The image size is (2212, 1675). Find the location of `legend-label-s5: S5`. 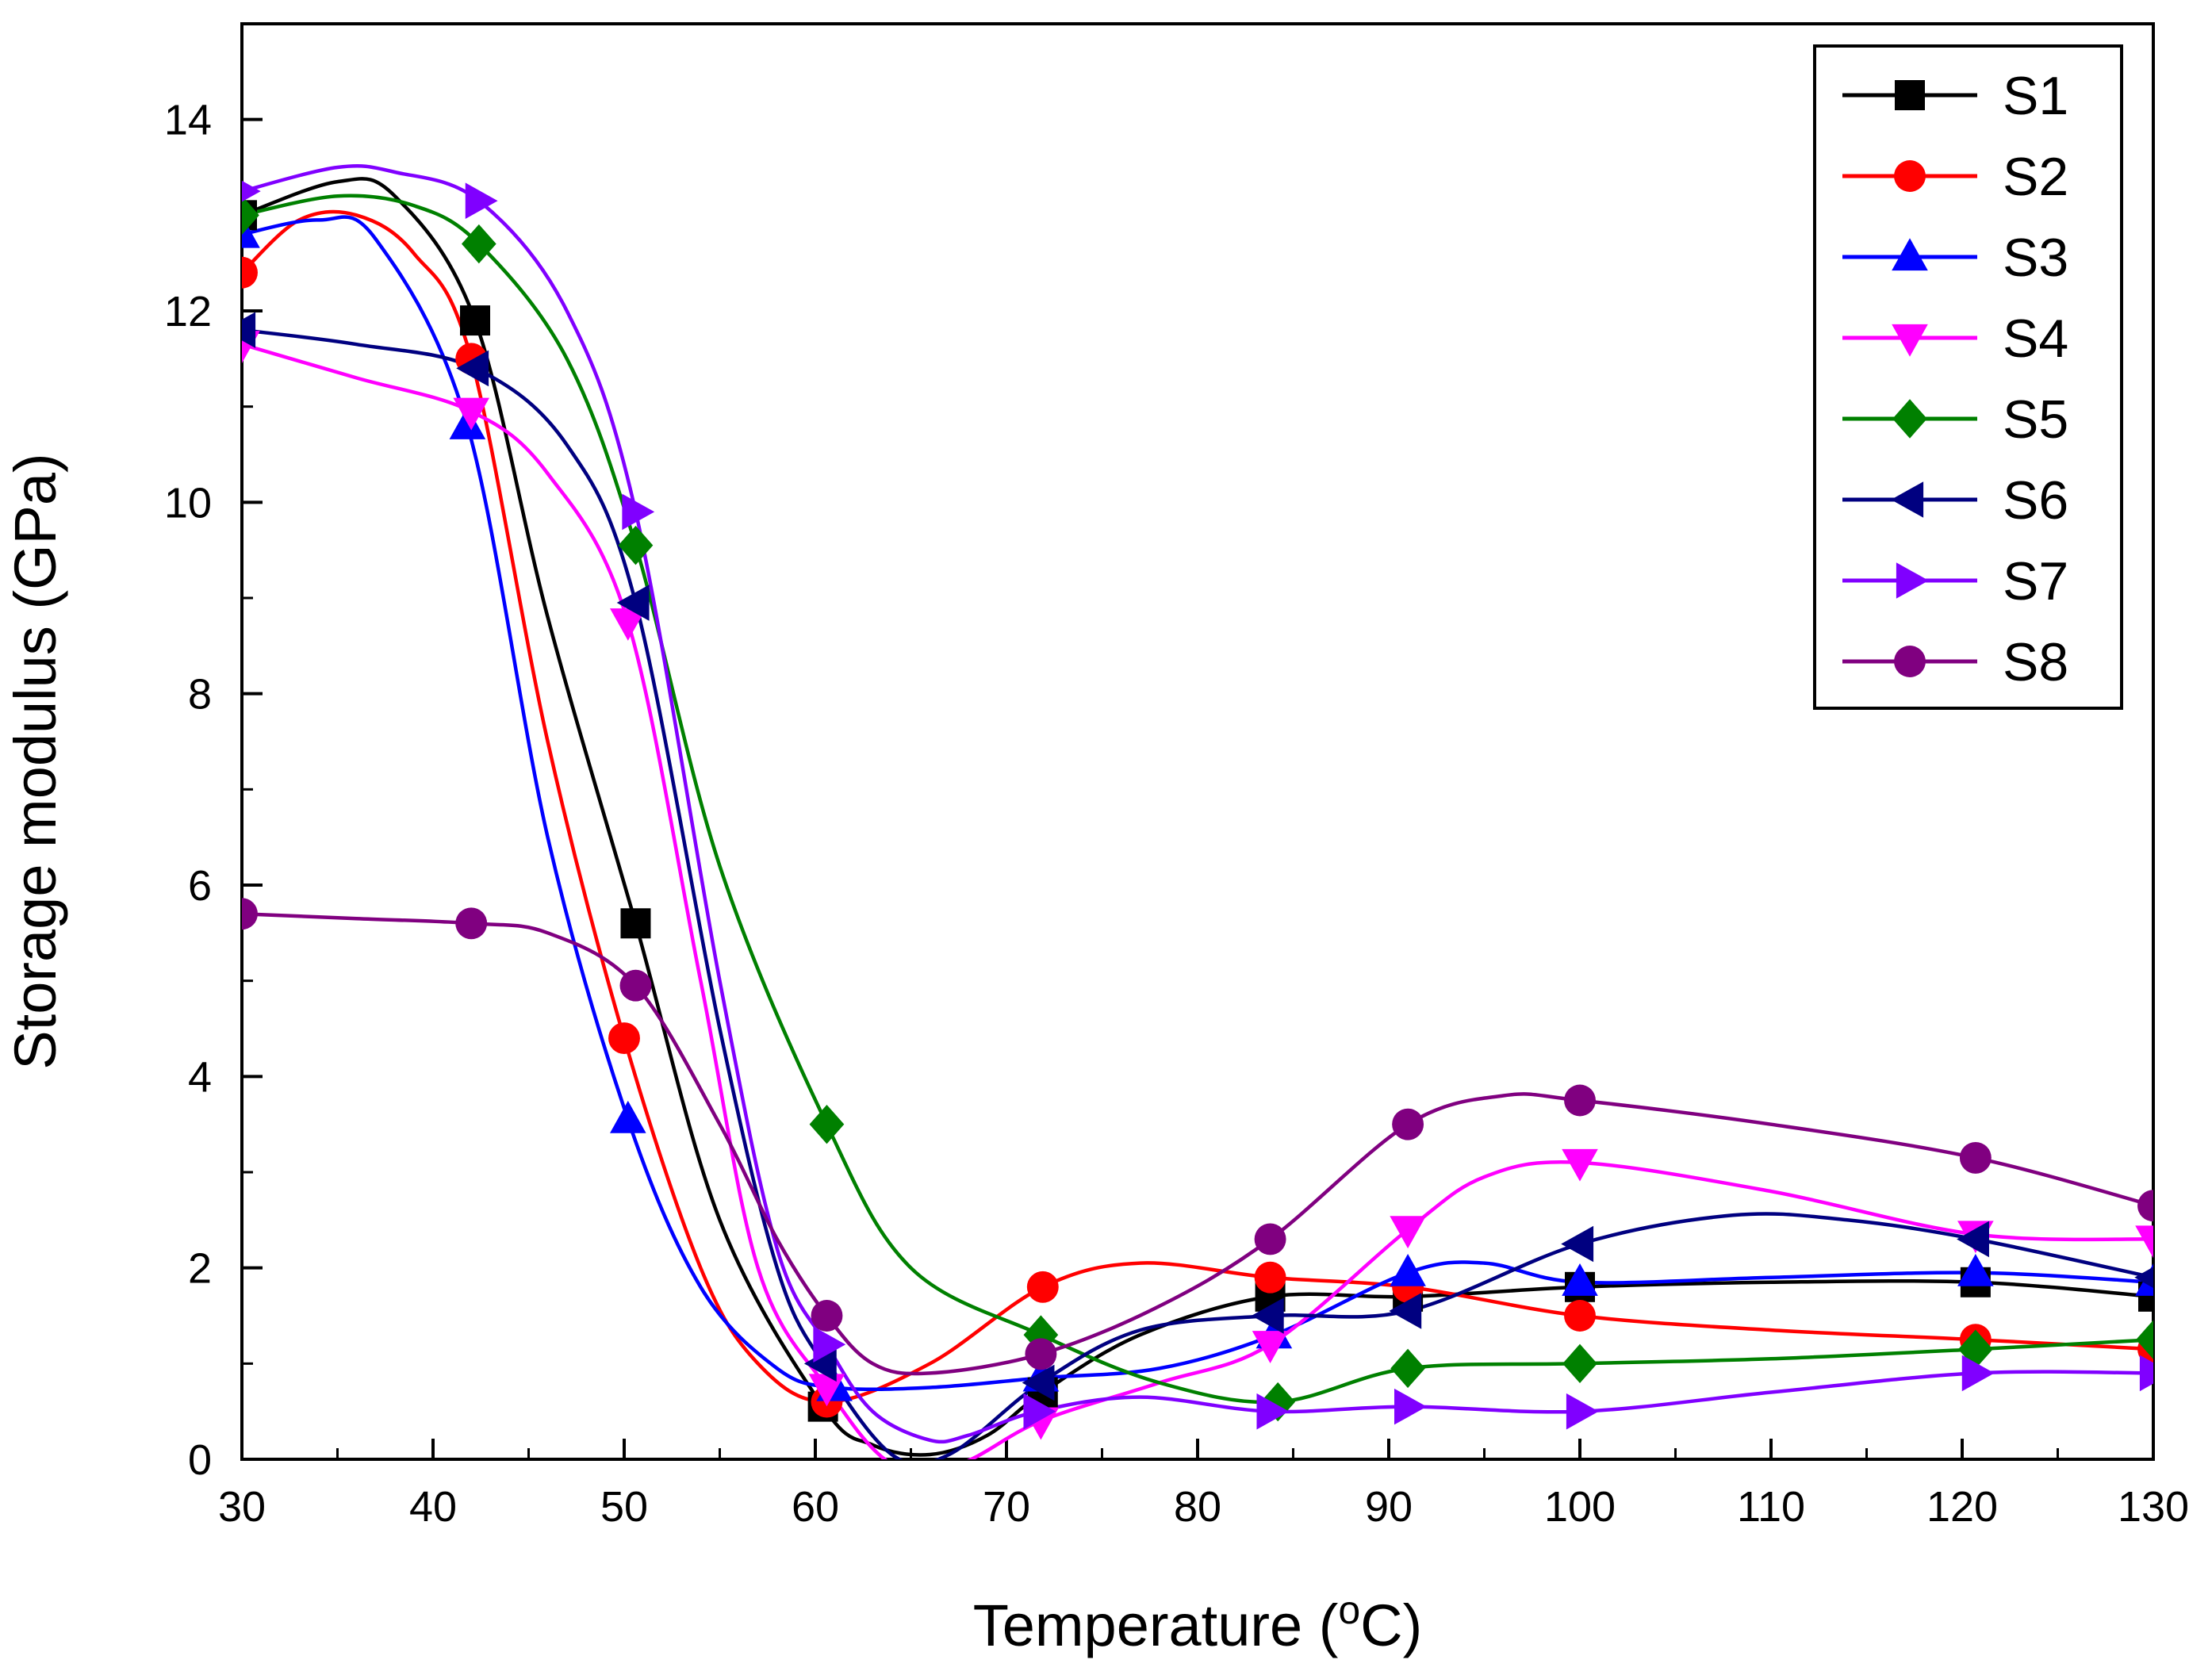

legend-label-s5: S5 is located at coordinates (2035, 420).